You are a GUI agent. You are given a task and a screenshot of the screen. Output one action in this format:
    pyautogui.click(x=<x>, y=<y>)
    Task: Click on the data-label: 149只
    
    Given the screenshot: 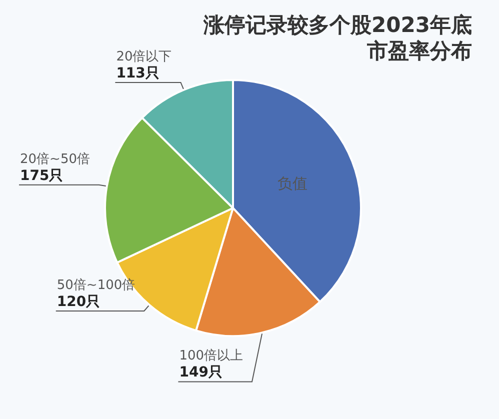 What is the action you would take?
    pyautogui.click(x=200, y=372)
    